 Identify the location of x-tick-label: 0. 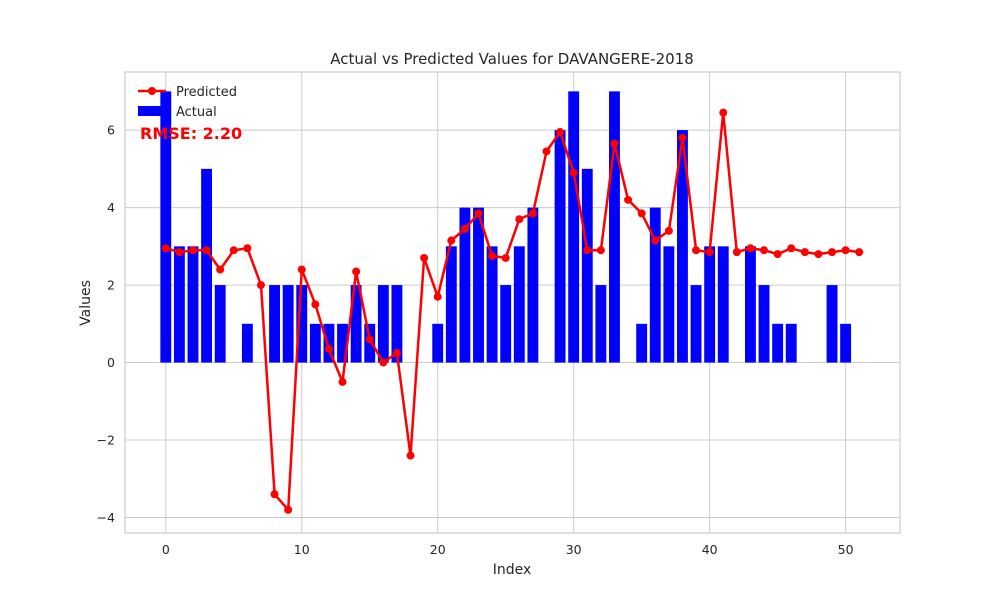
(166, 549).